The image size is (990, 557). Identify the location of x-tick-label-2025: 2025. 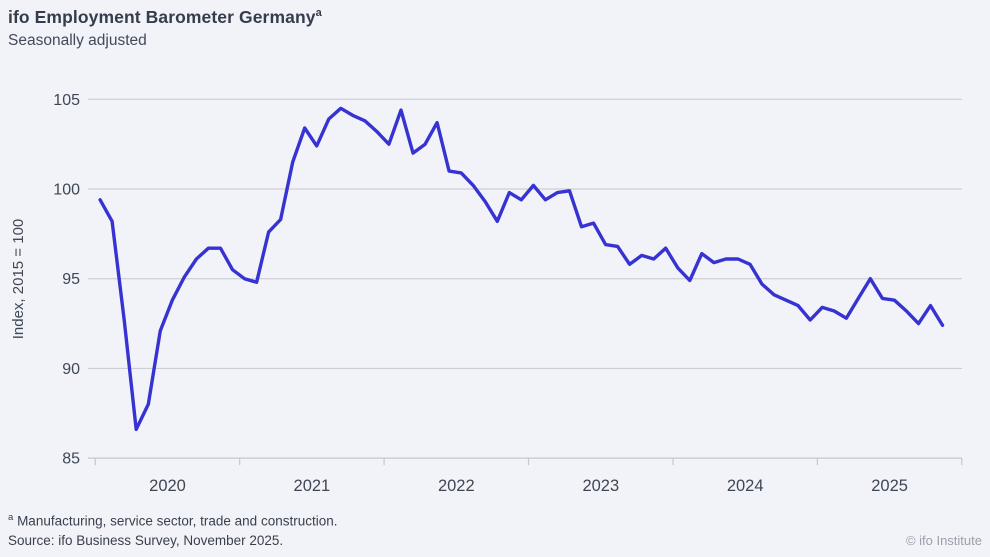
(889, 486).